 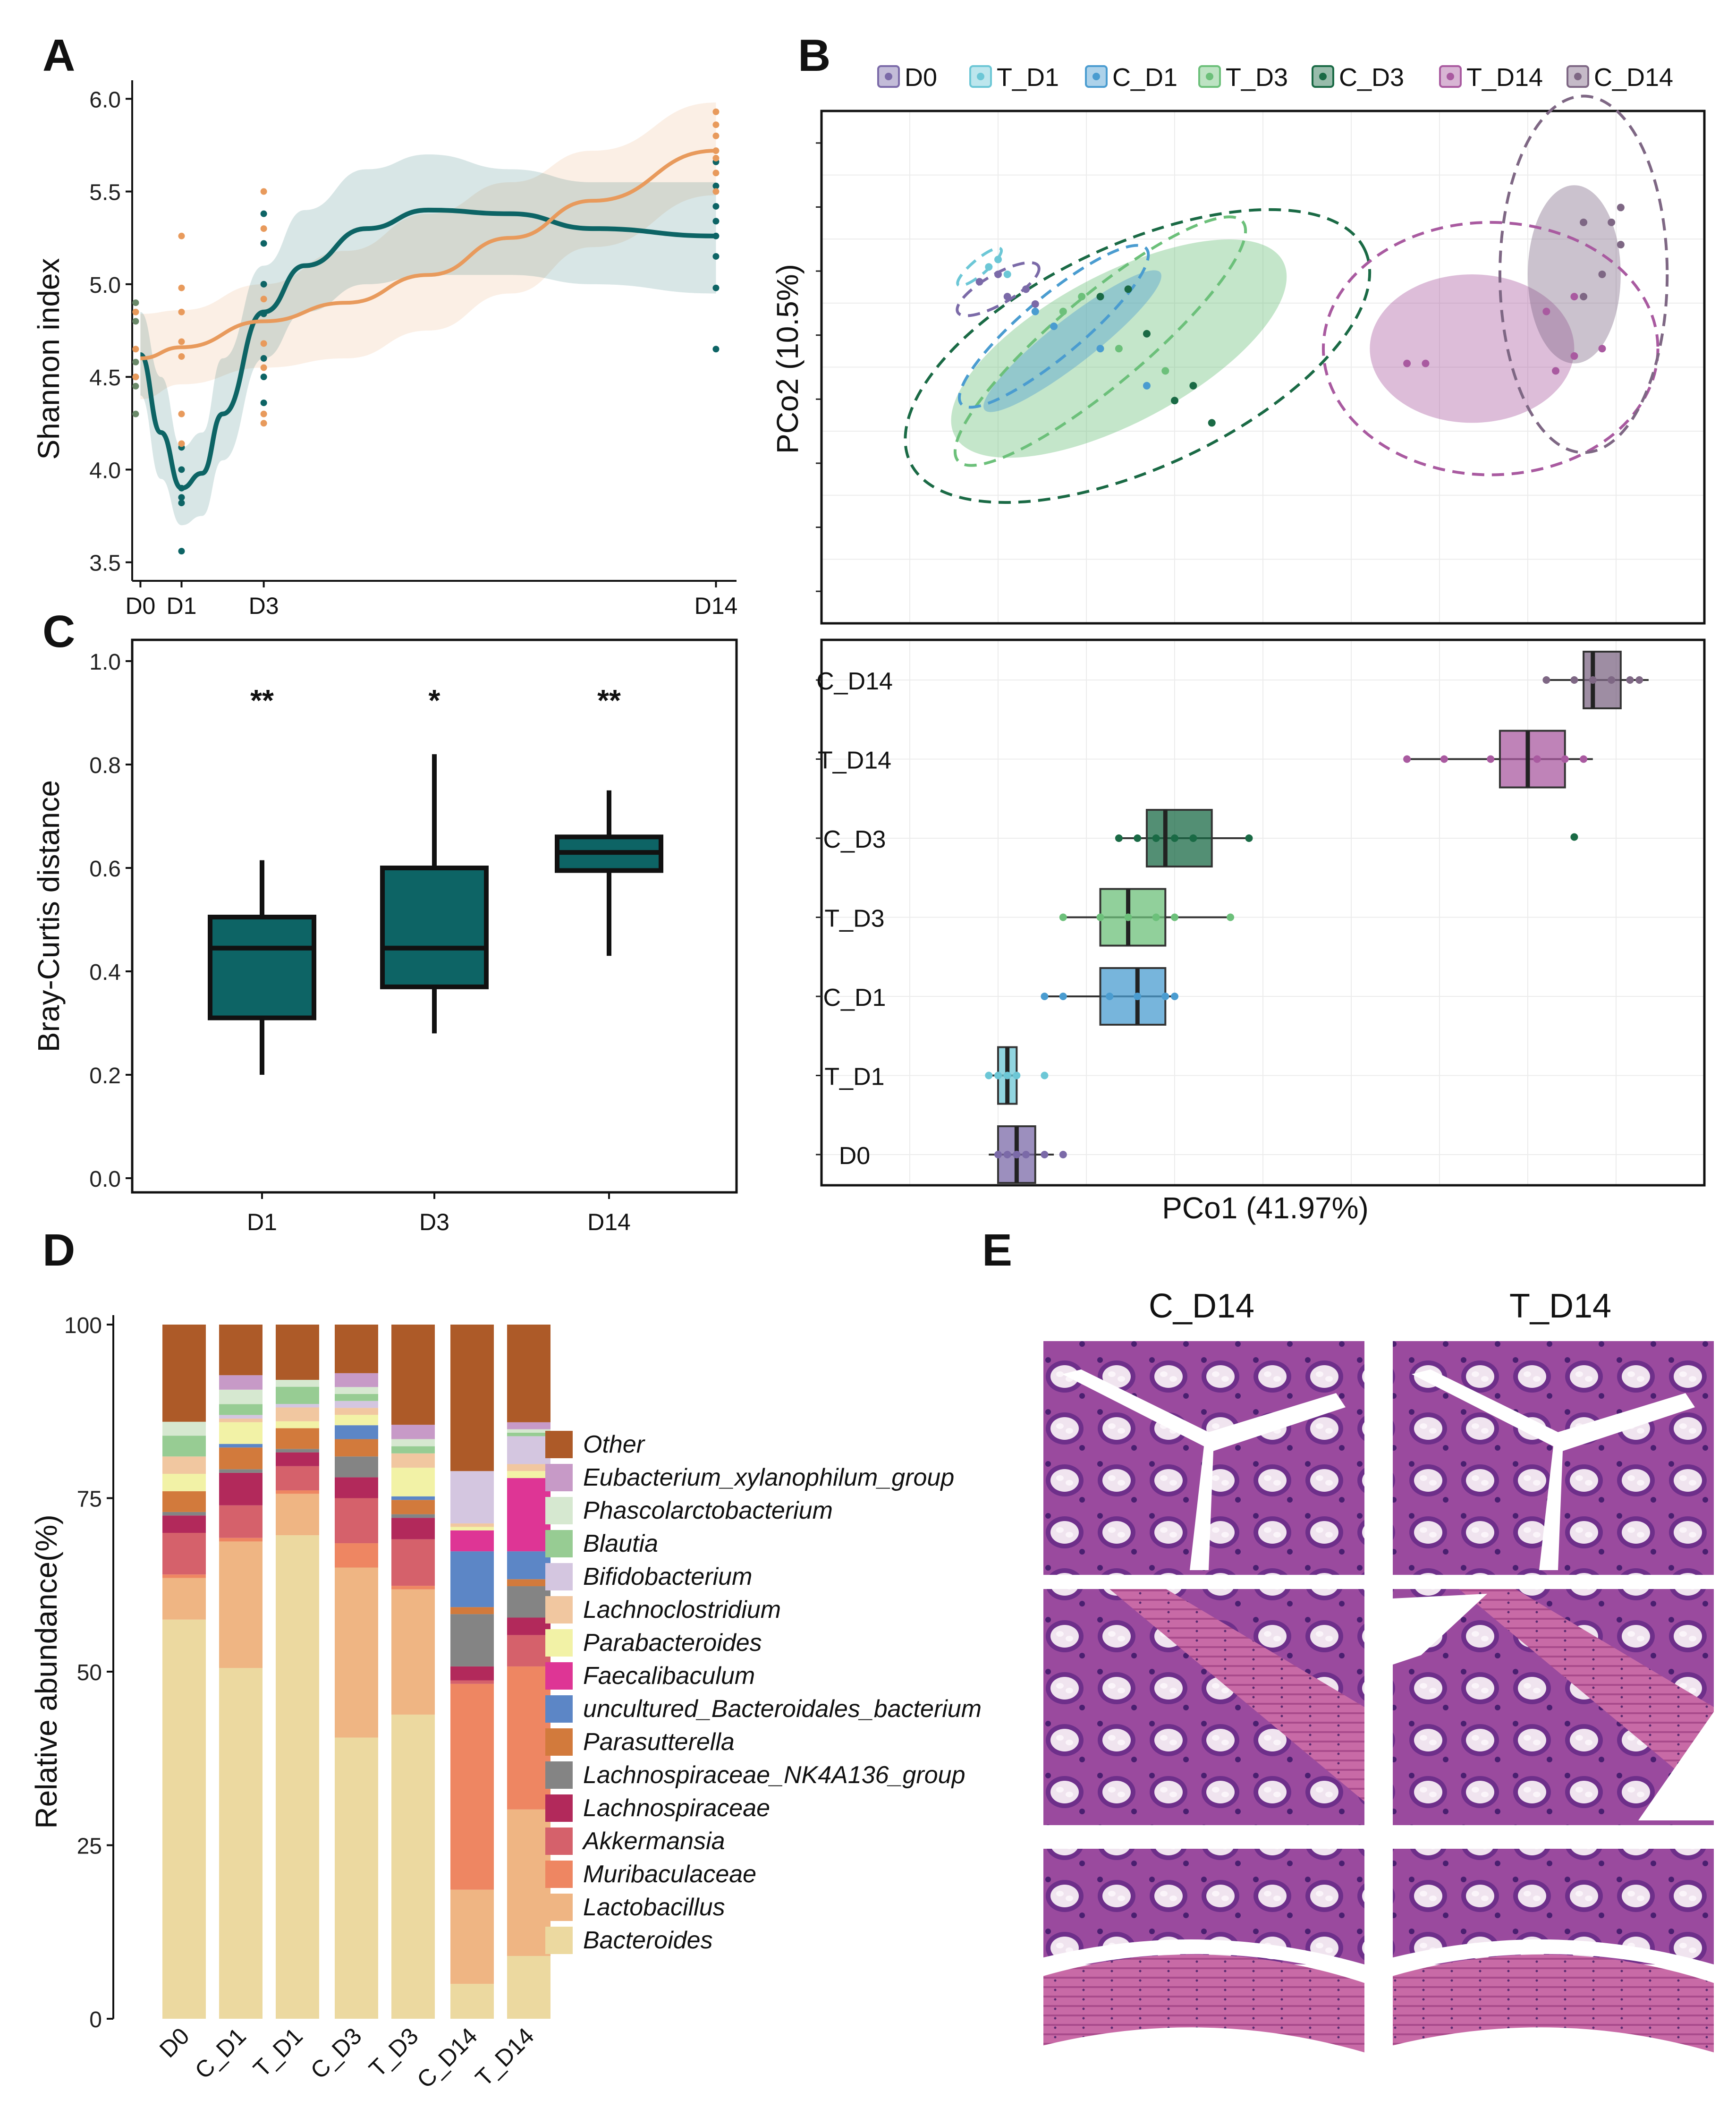 I want to click on panel-letter-B: B, so click(x=814, y=55).